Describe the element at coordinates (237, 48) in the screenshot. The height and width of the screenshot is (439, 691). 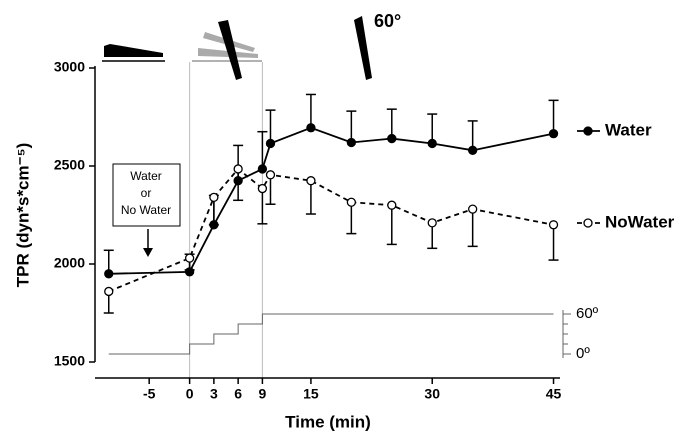
I see `icons` at that location.